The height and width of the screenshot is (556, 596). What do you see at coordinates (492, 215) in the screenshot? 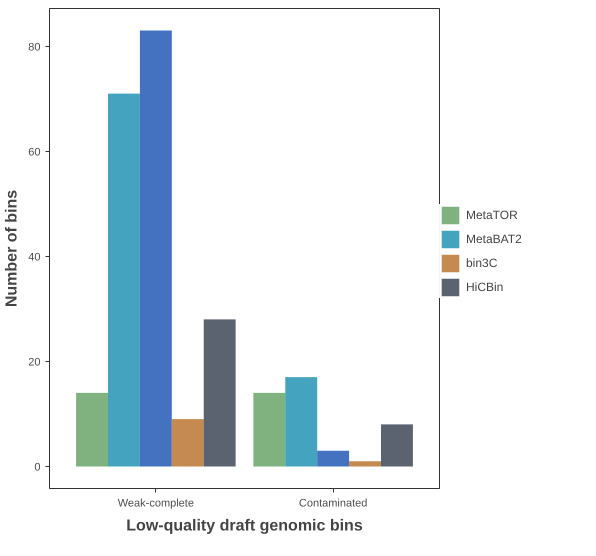
I see `legend-label: MetaTOR` at bounding box center [492, 215].